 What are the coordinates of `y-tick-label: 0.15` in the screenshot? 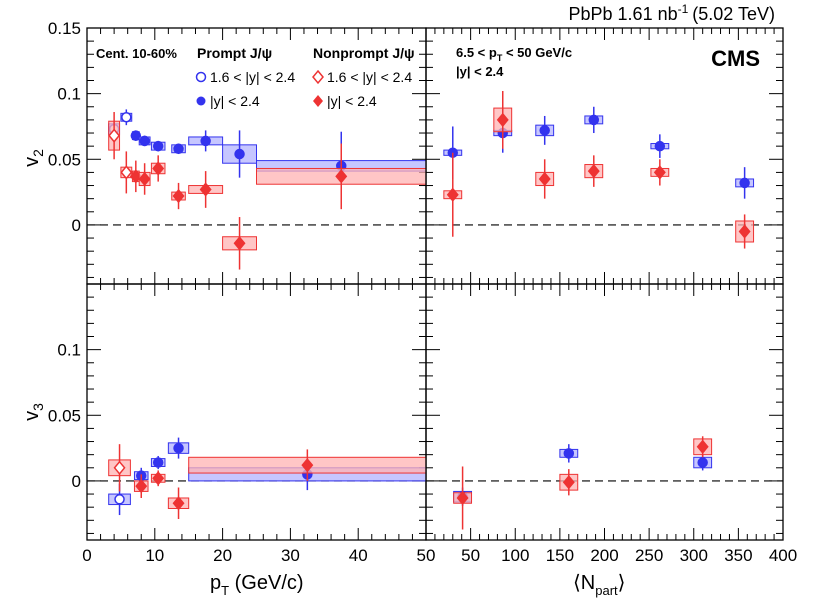 It's located at (64, 28).